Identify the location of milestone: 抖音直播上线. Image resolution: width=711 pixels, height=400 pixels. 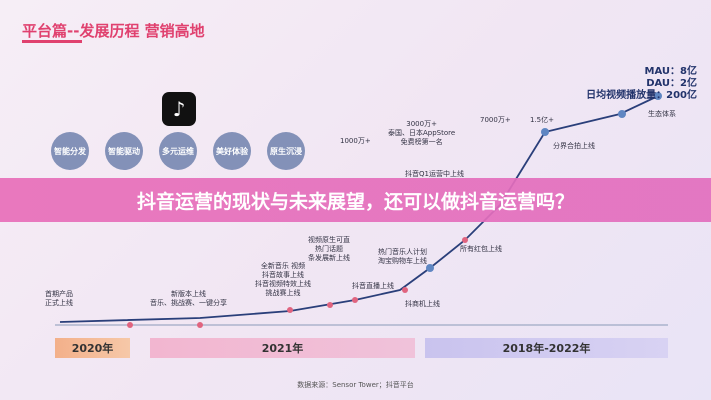
(373, 286).